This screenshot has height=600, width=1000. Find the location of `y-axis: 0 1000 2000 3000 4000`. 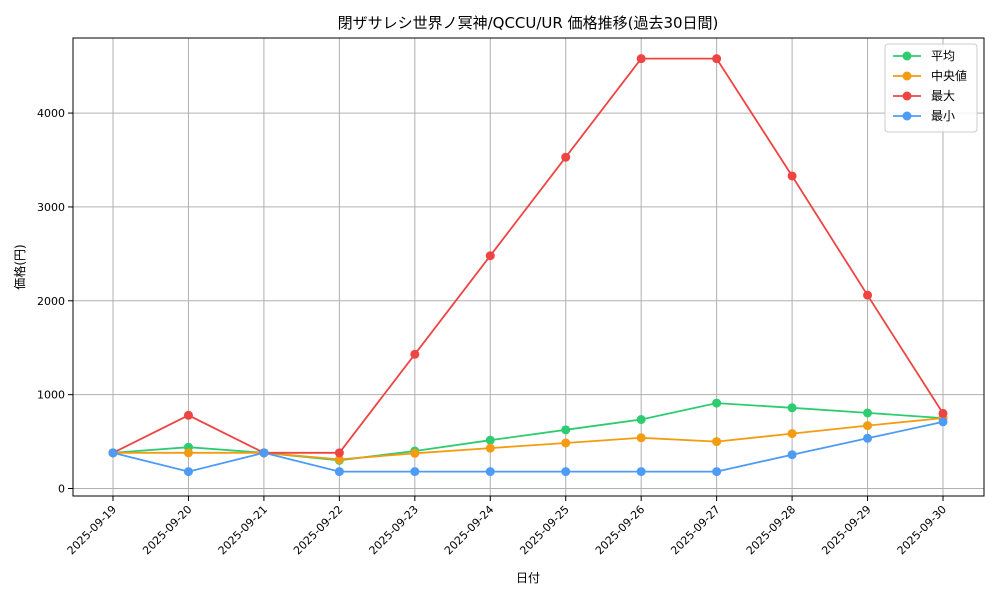

y-axis: 0 1000 2000 3000 4000 is located at coordinates (55, 301).